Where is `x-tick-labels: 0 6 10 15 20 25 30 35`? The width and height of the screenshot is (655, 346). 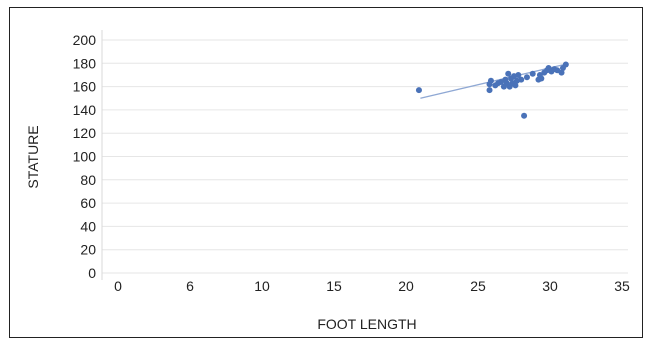 x-tick-labels: 0 6 10 15 20 25 30 35 is located at coordinates (372, 286).